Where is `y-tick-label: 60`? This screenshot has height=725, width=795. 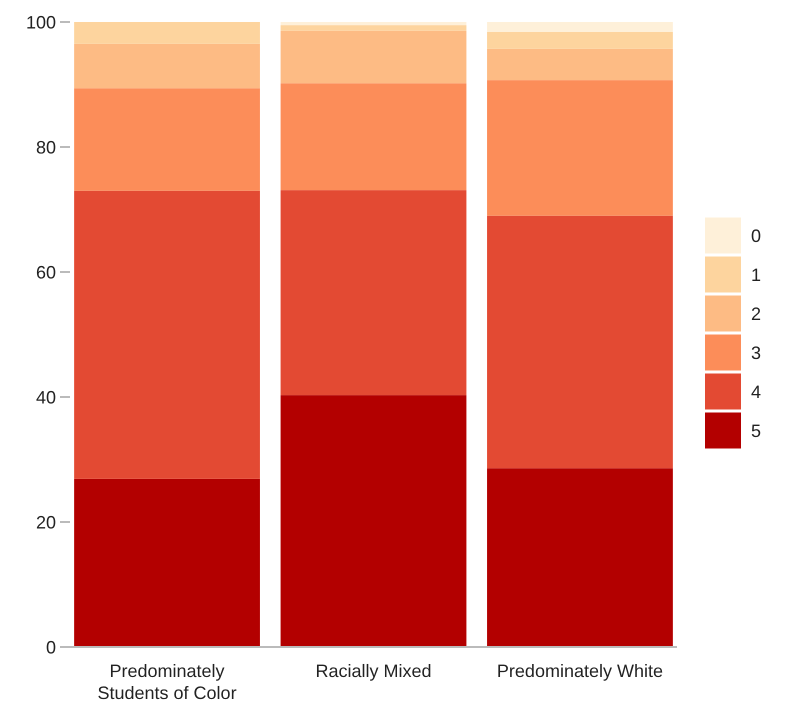
y-tick-label: 60 is located at coordinates (46, 272).